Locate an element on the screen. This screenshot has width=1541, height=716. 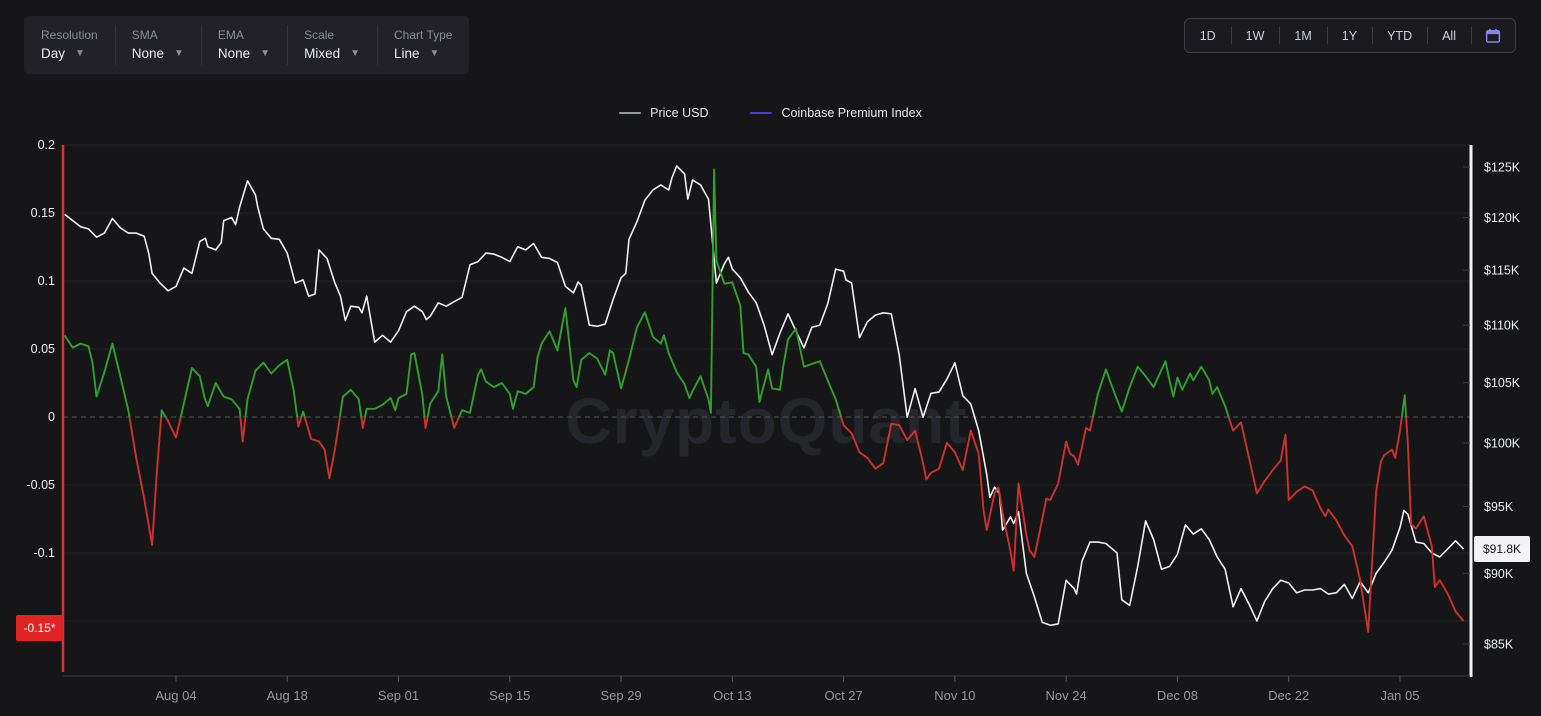
scale-value: Mixed is located at coordinates (322, 53).